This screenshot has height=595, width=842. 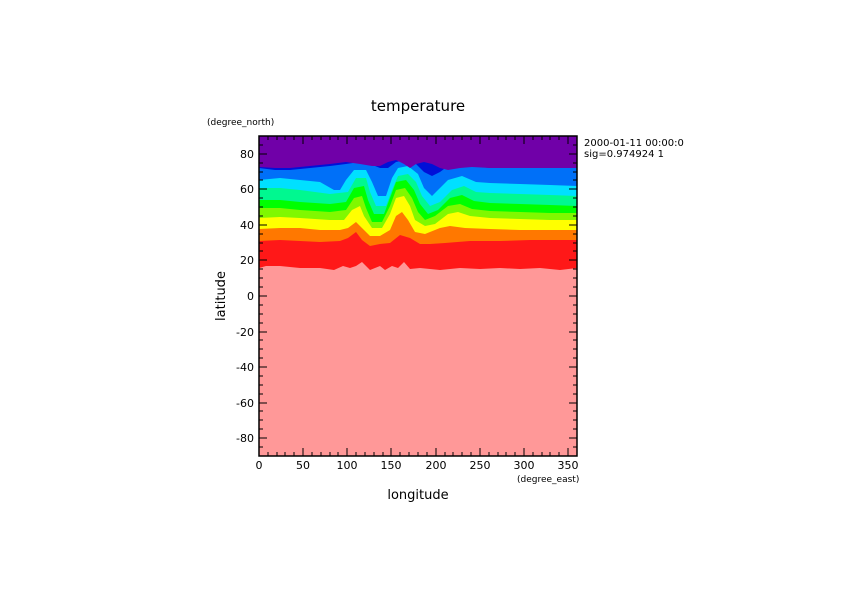 I want to click on svg-text: 200, so click(x=436, y=465).